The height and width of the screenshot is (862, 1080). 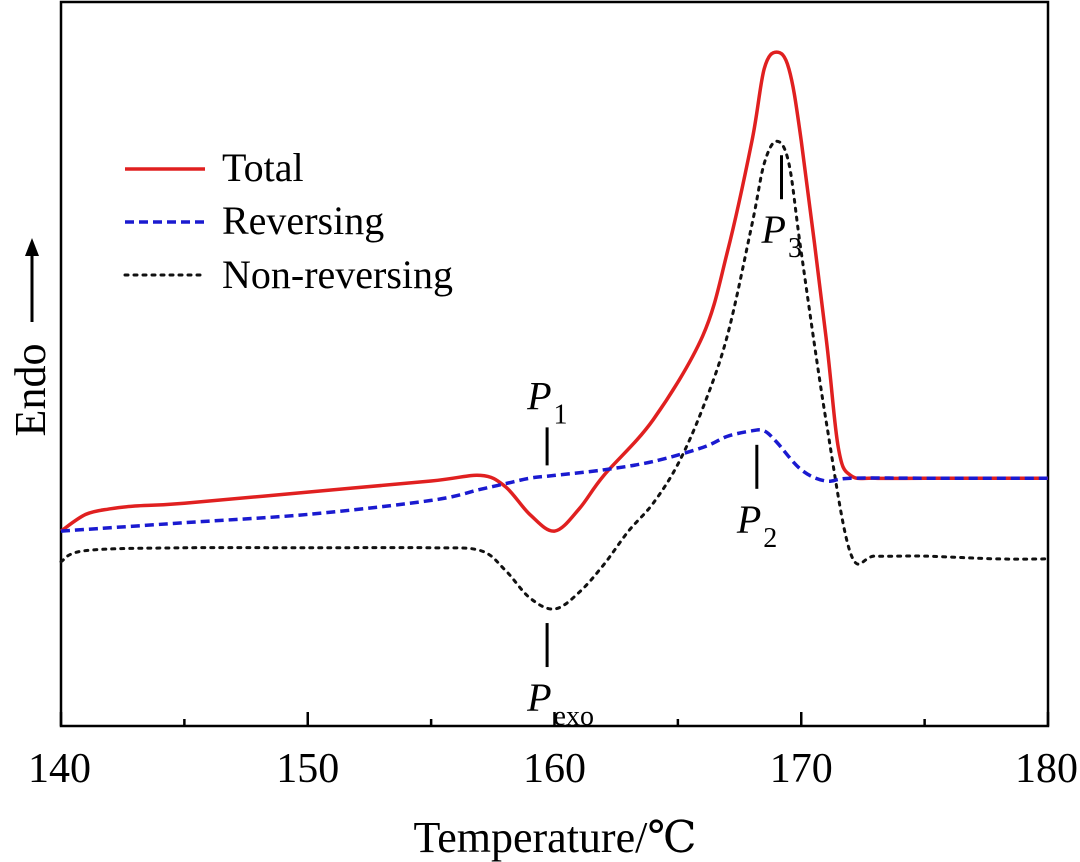 I want to click on annotation-p-exo-letter: P, so click(x=538, y=697).